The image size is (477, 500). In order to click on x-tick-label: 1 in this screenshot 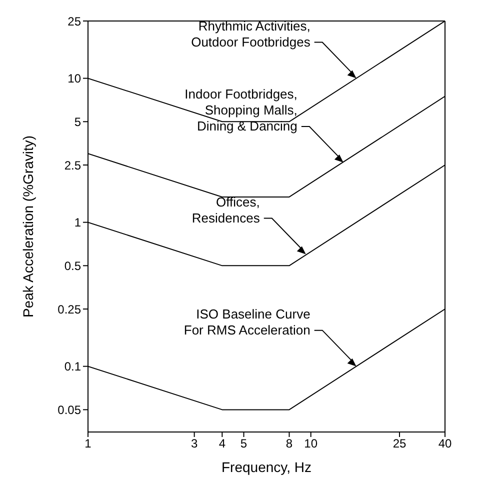, I will do `click(88, 443)`.